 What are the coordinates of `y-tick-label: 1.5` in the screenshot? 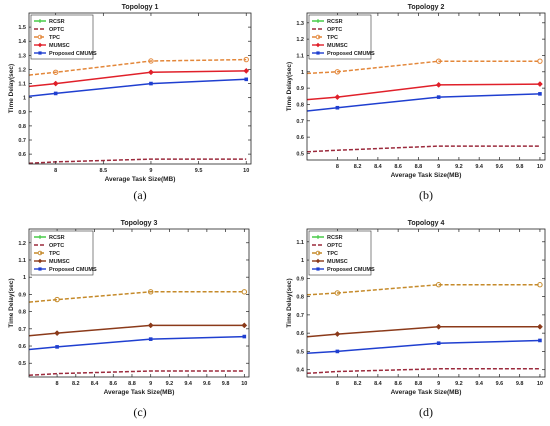 It's located at (22, 28).